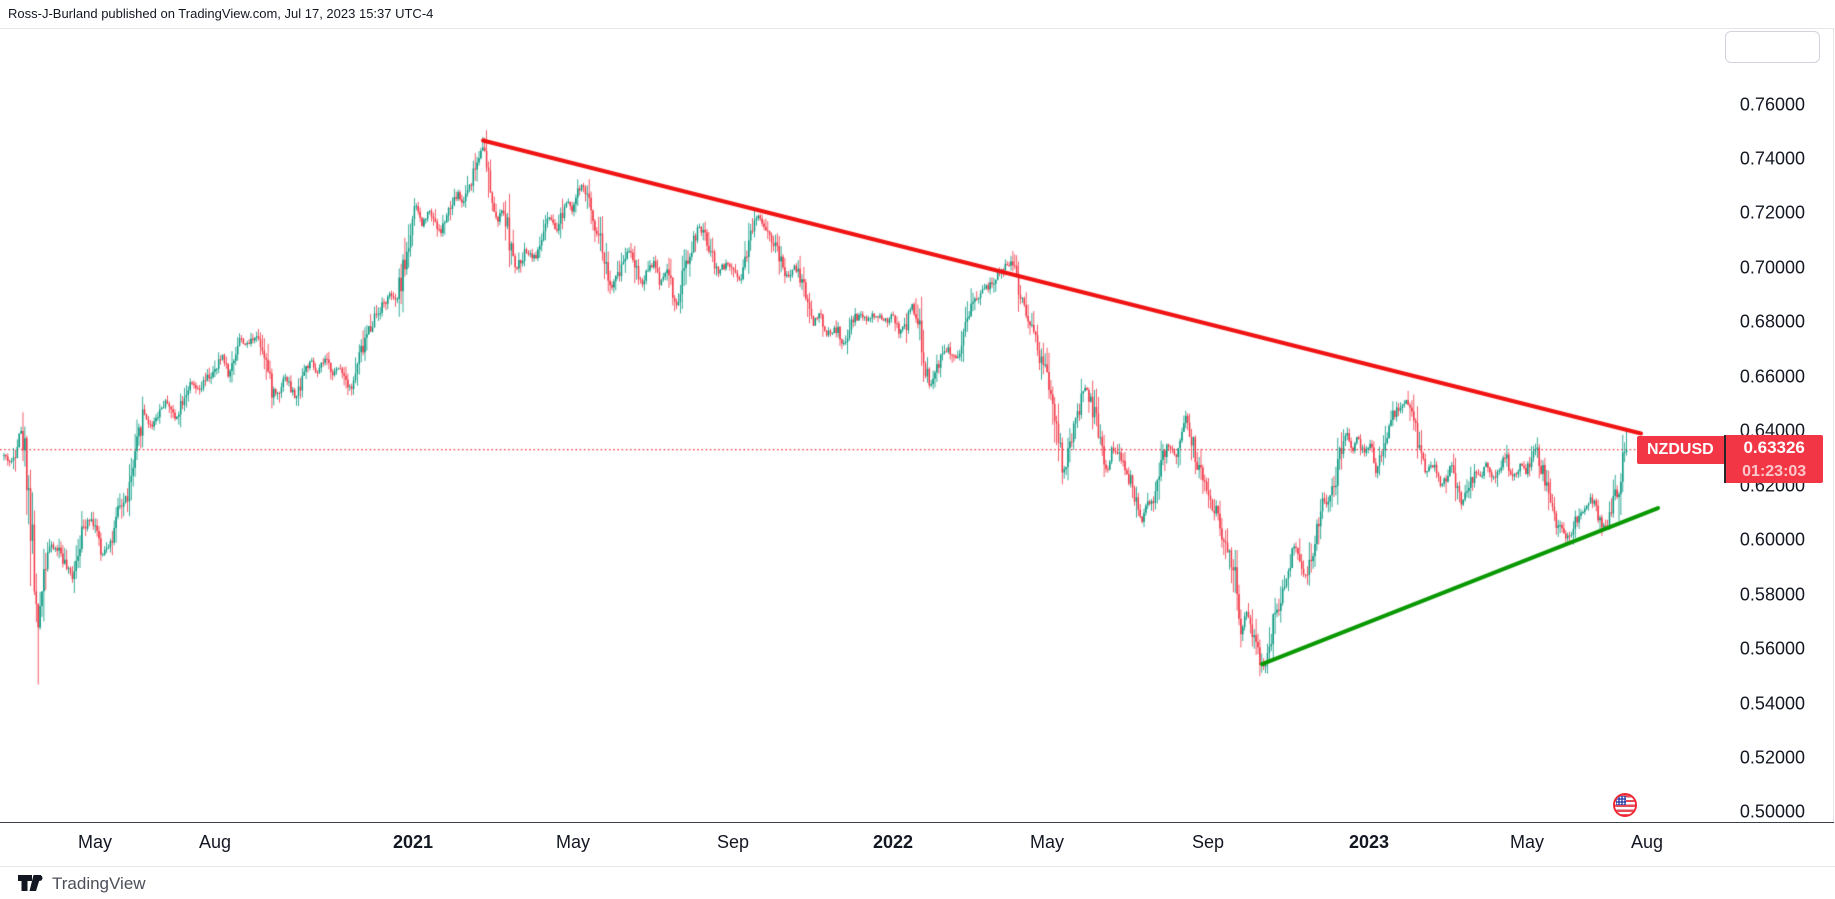 This screenshot has width=1835, height=899. Describe the element at coordinates (1772, 376) in the screenshot. I see `y-tick-label: 0.66000` at that location.